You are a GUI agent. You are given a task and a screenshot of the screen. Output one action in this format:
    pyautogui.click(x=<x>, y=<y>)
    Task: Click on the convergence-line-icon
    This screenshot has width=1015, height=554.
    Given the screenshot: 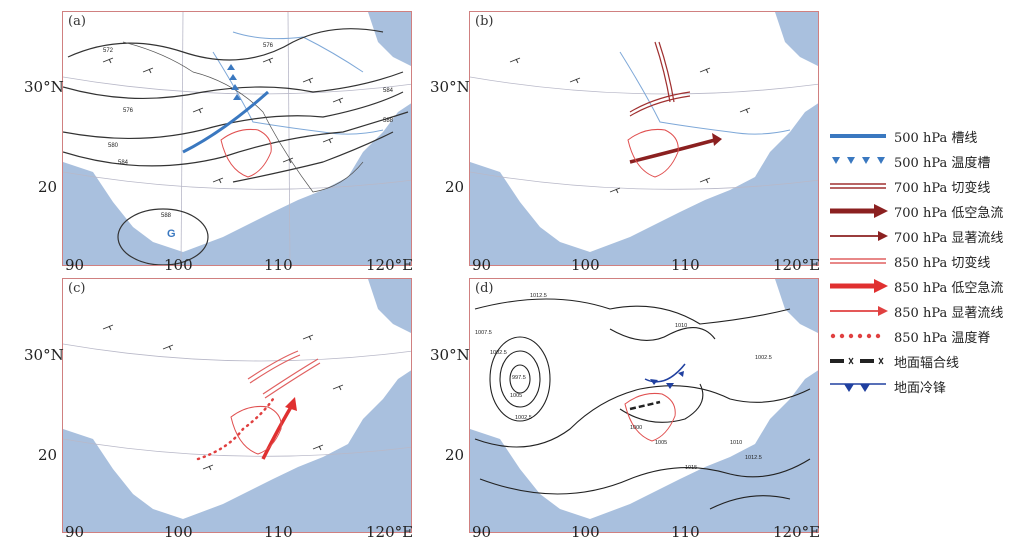 What is the action you would take?
    pyautogui.click(x=857, y=361)
    